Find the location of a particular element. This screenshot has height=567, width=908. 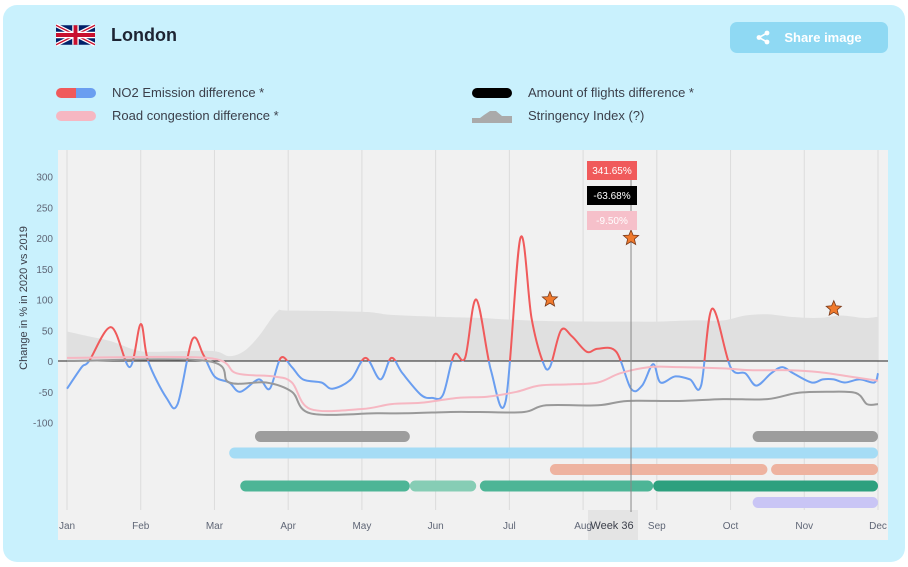

no2-line-negative is located at coordinates (472, 385).